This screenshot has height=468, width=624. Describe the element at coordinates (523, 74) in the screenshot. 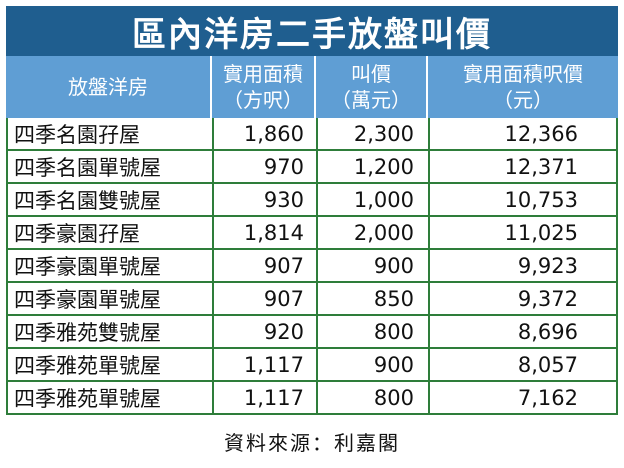

I see `header-psf-line1: 實用面積呎價` at that location.